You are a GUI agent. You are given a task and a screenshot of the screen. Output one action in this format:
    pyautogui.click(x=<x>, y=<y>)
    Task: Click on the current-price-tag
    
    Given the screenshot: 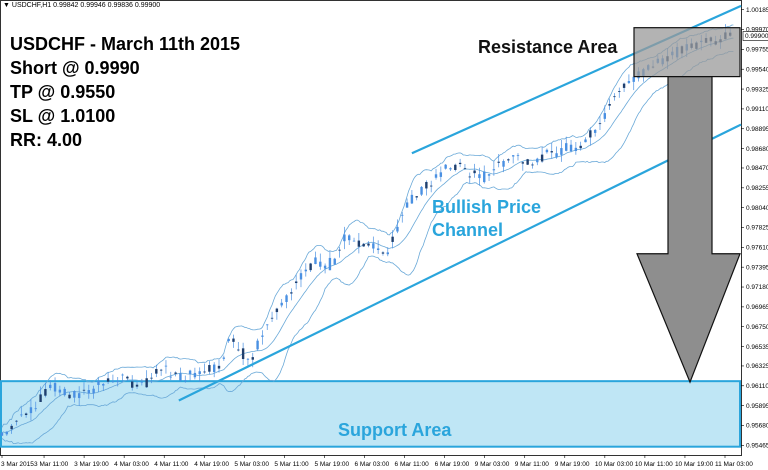 What is the action you would take?
    pyautogui.click(x=755, y=36)
    